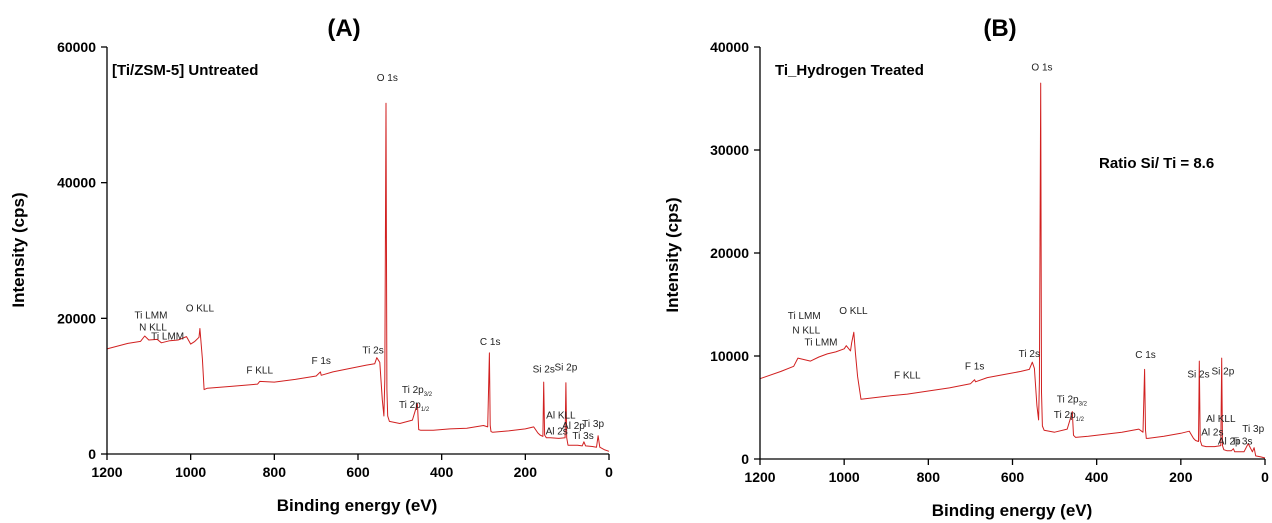  What do you see at coordinates (999, 28) in the screenshot?
I see `panel-label: (B)` at bounding box center [999, 28].